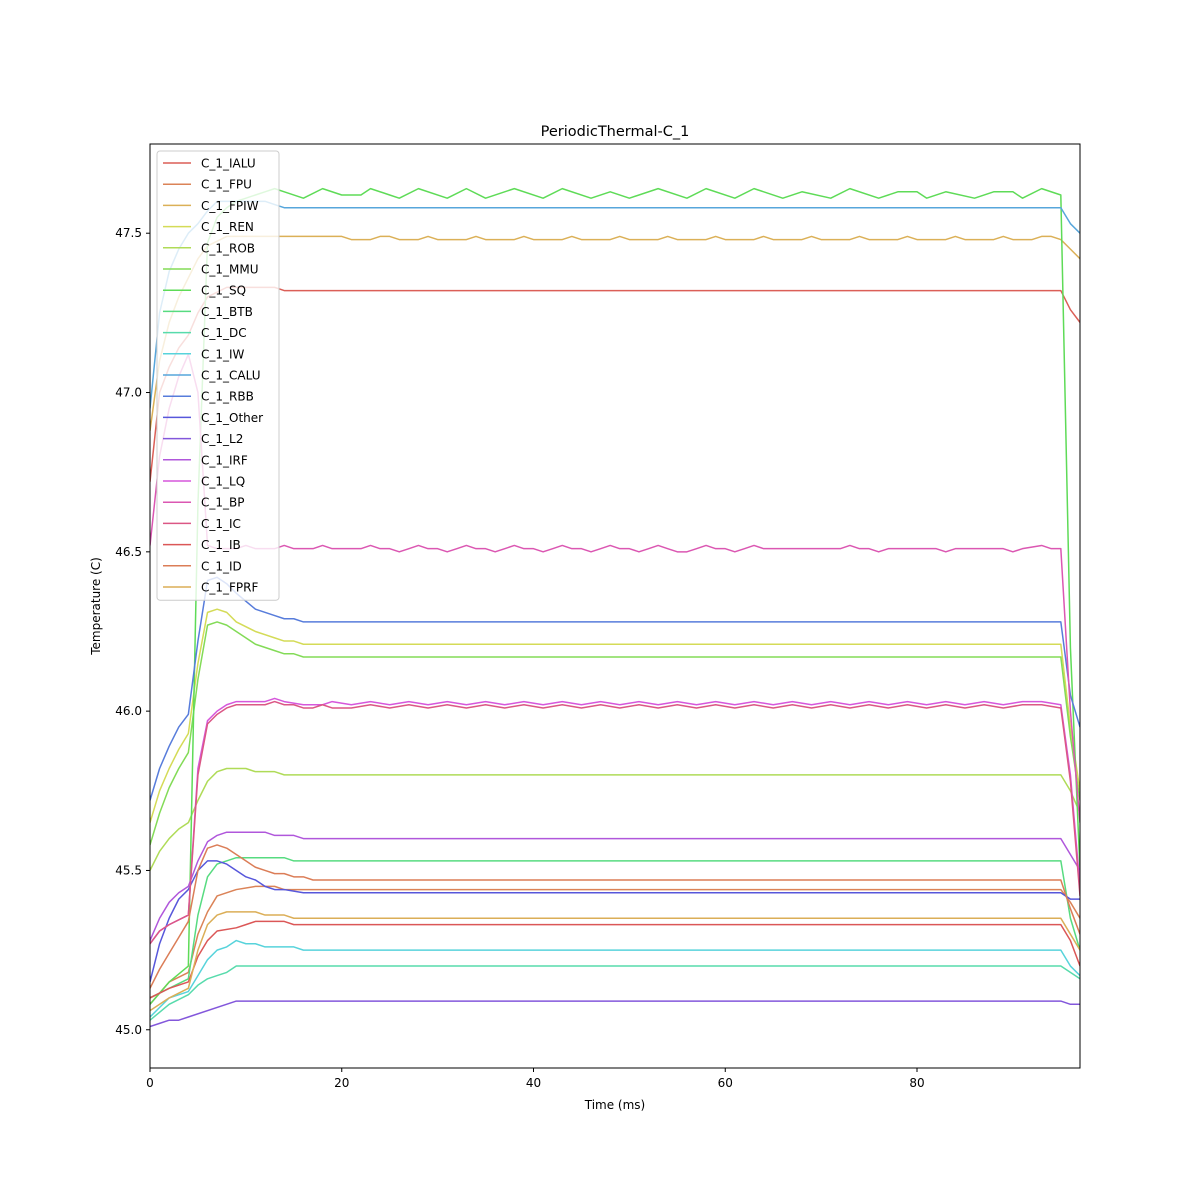 The width and height of the screenshot is (1200, 1200). I want to click on legend-label: C_1_CALU, so click(230, 376).